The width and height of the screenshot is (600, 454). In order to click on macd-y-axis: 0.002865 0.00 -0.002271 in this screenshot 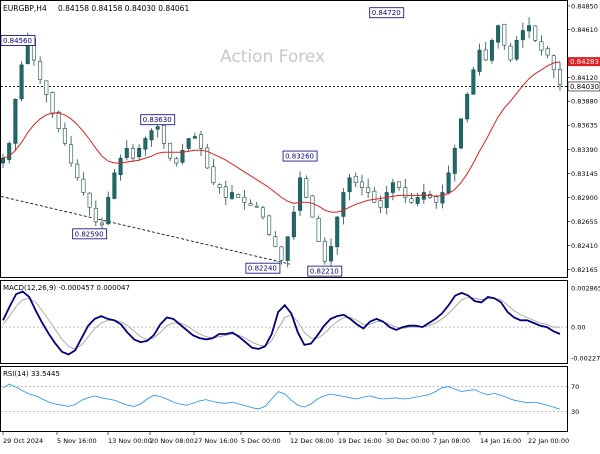, I will do `click(585, 323)`.